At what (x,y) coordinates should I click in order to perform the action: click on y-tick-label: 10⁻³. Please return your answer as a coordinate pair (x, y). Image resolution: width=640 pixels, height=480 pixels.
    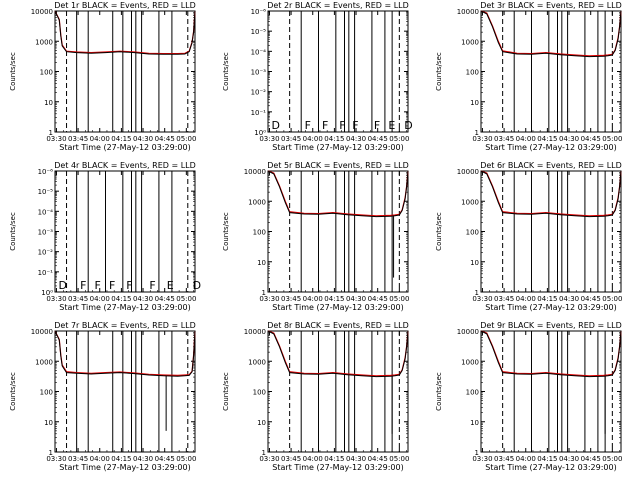
    Looking at the image, I should click on (46, 233).